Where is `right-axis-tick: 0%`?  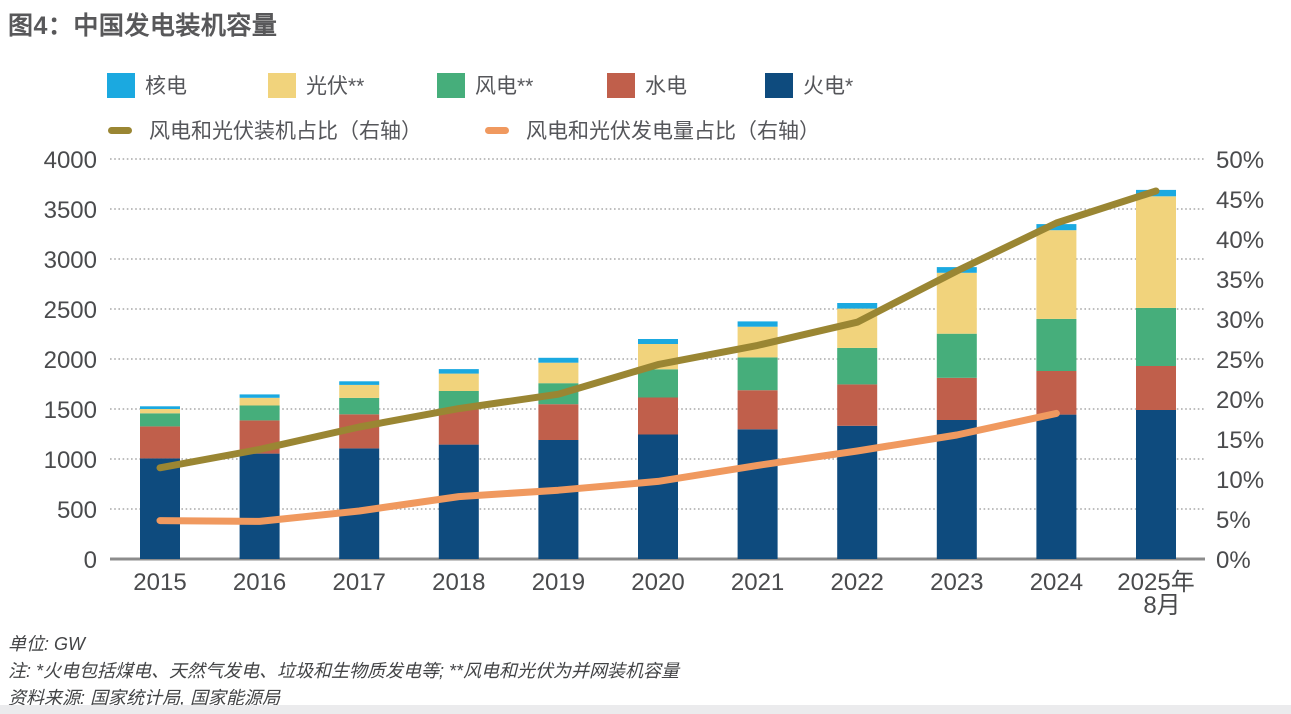 right-axis-tick: 0% is located at coordinates (1233, 560).